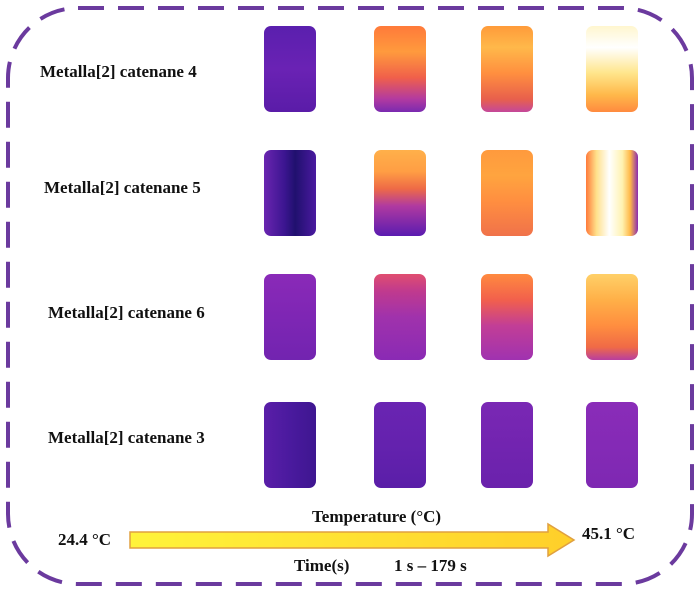 This screenshot has width=700, height=592. Describe the element at coordinates (126, 437) in the screenshot. I see `row-label-catenane-3: Metalla[2] catenane 3` at that location.